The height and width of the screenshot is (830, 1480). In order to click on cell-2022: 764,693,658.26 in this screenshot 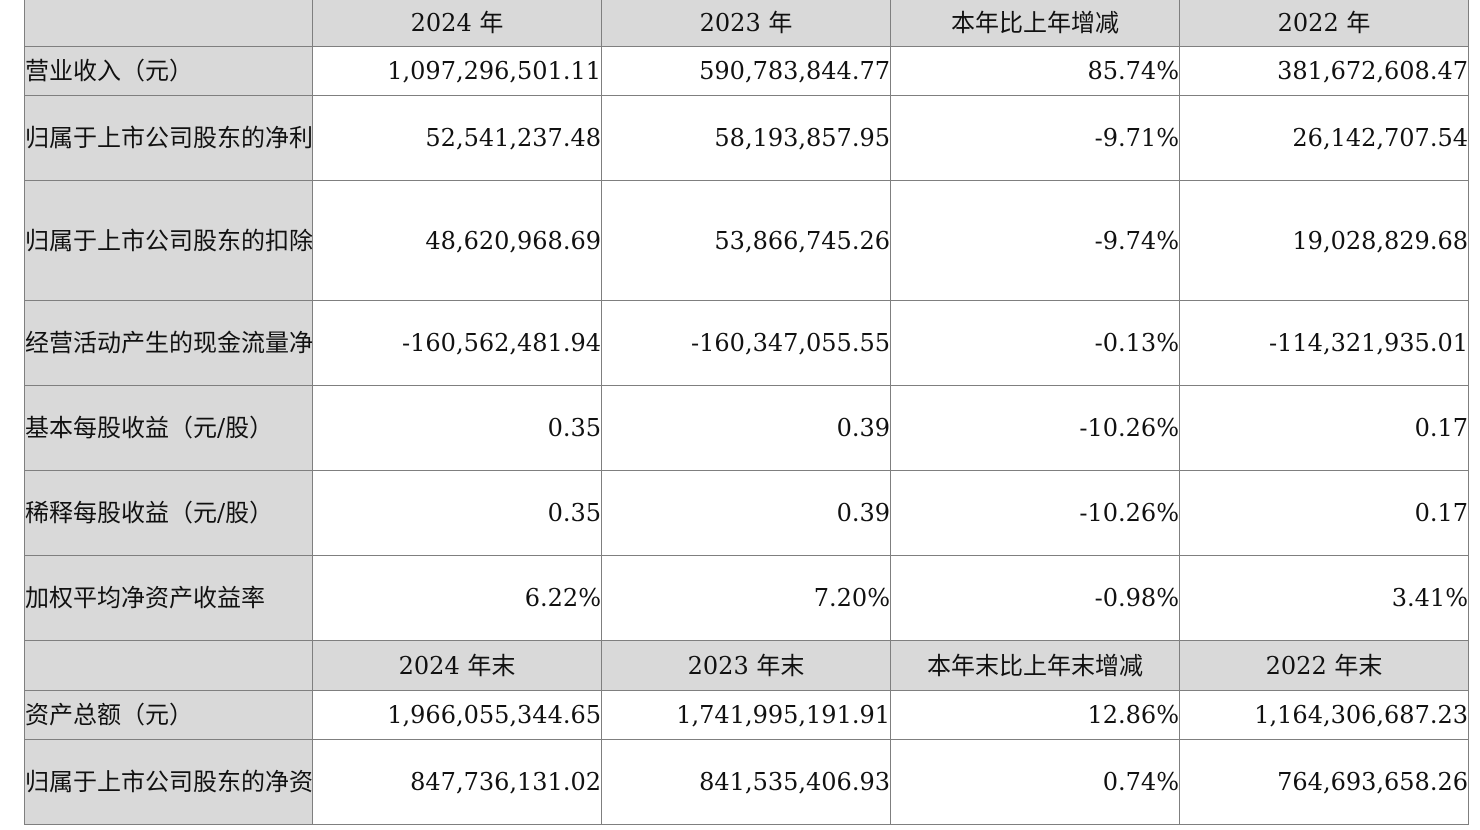, I will do `click(1324, 782)`.